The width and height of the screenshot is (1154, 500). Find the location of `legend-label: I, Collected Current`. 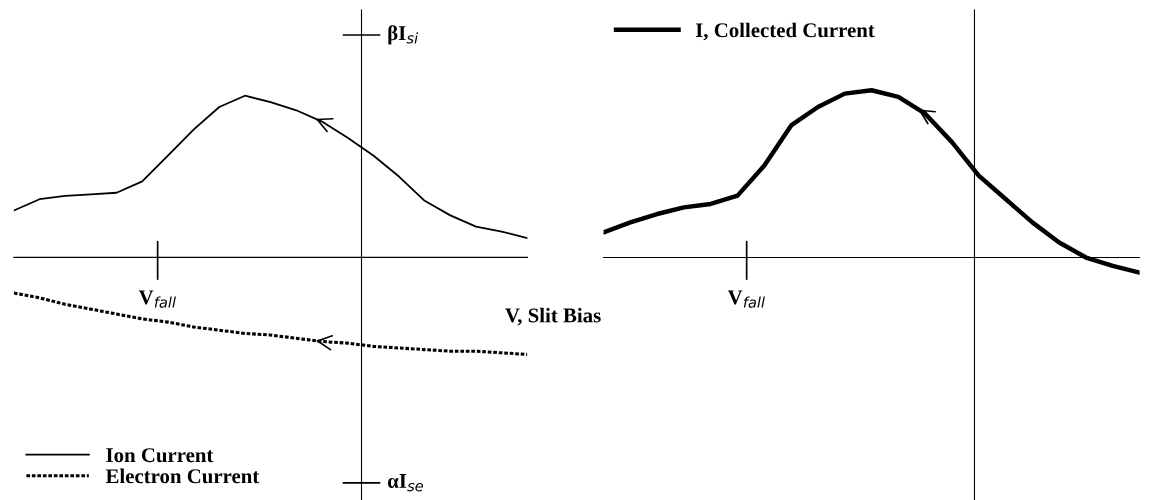

legend-label: I, Collected Current is located at coordinates (785, 31).